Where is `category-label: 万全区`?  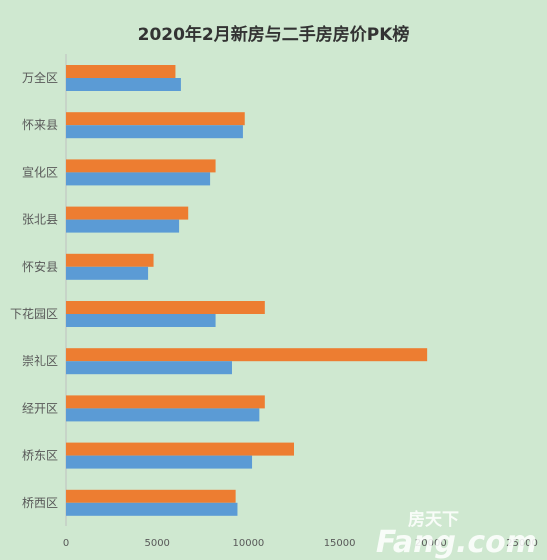 category-label: 万全区 is located at coordinates (40, 77).